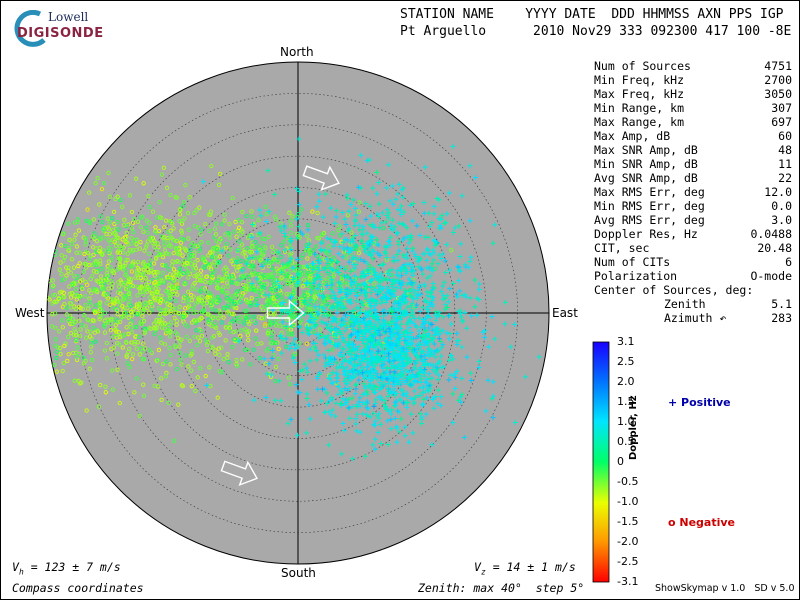  What do you see at coordinates (685, 304) in the screenshot?
I see `stat-label: Zenith` at bounding box center [685, 304].